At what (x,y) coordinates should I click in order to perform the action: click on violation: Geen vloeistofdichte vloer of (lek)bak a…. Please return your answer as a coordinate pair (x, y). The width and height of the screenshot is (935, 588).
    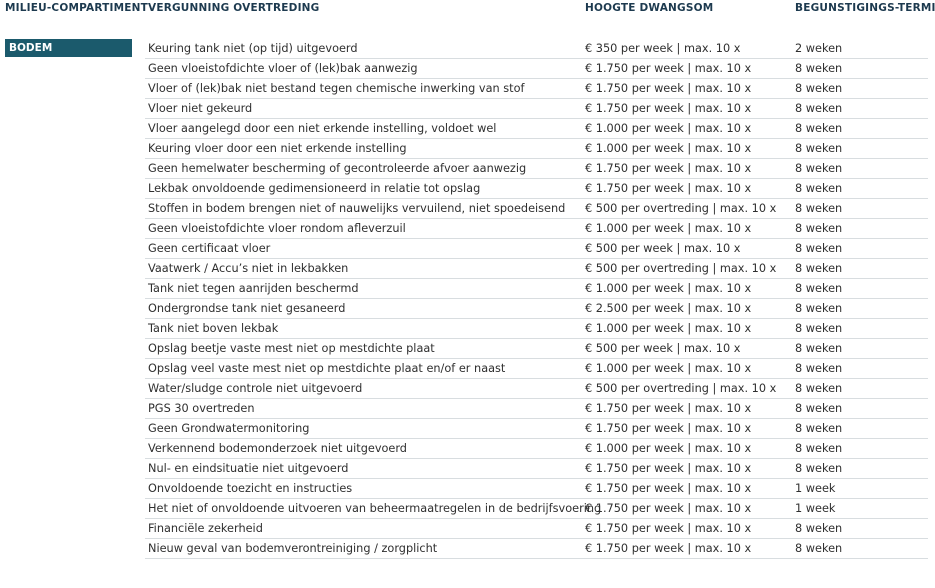
    Looking at the image, I should click on (283, 68).